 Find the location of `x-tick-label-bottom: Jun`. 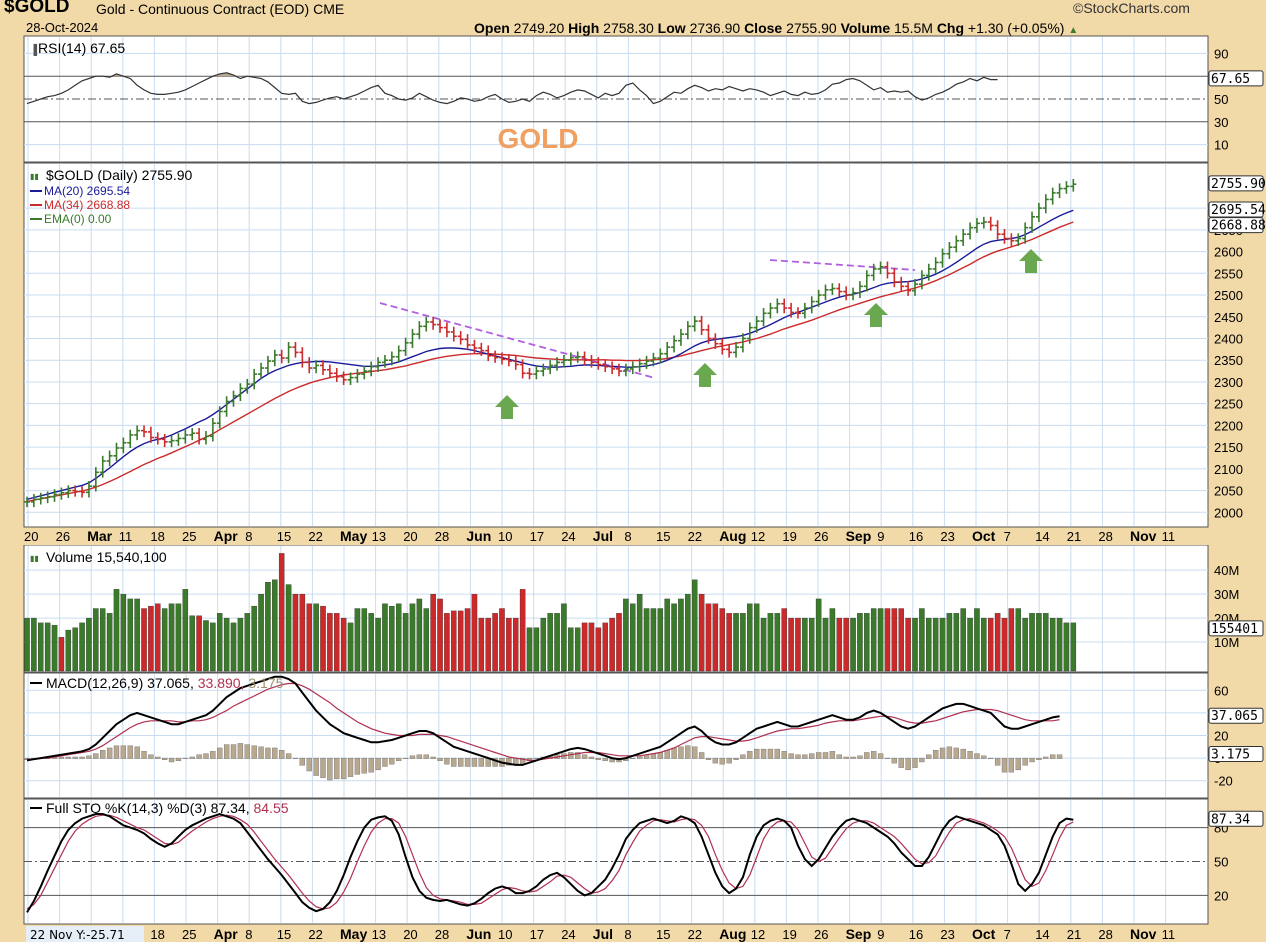

x-tick-label-bottom: Jun is located at coordinates (478, 934).